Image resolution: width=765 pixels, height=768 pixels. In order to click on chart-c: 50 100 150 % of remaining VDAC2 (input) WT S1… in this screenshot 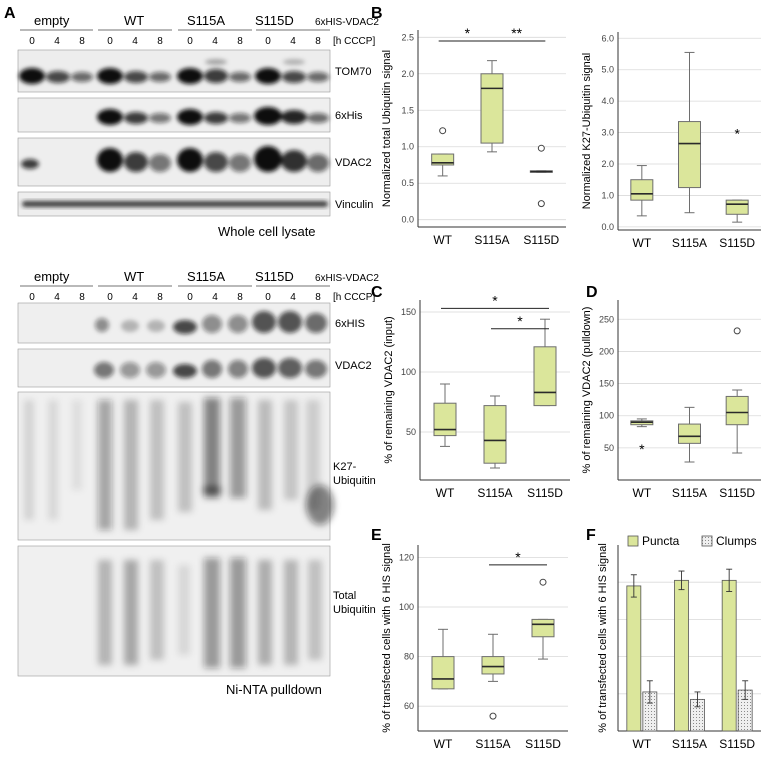, I will do `click(476, 396)`.